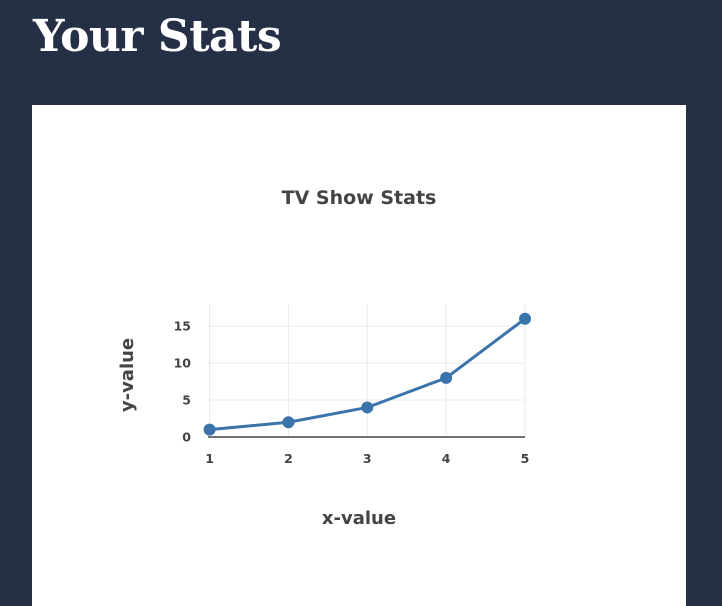 The image size is (722, 606). I want to click on x-tick-label: 5, so click(525, 458).